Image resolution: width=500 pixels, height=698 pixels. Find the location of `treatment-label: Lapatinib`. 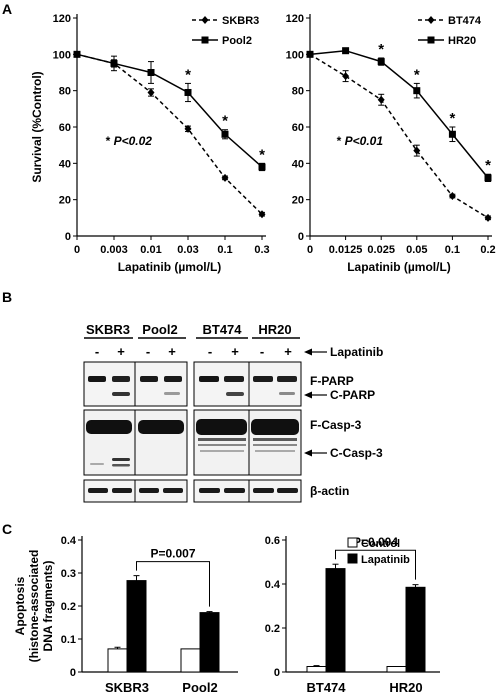

treatment-label: Lapatinib is located at coordinates (356, 352).